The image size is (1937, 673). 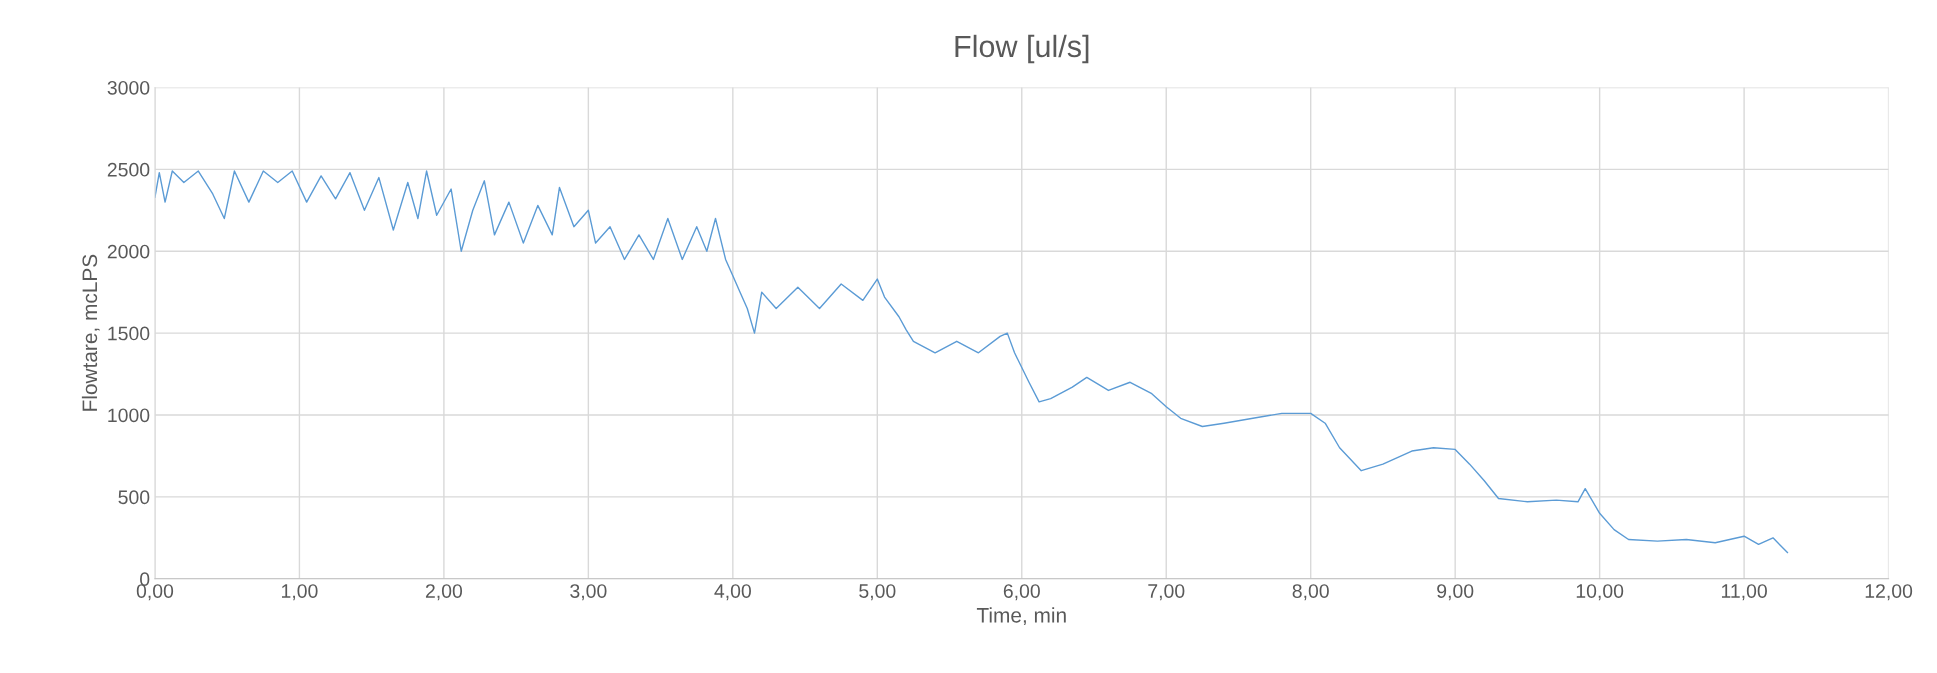 I want to click on x-tick-label: 5,00, so click(x=877, y=592).